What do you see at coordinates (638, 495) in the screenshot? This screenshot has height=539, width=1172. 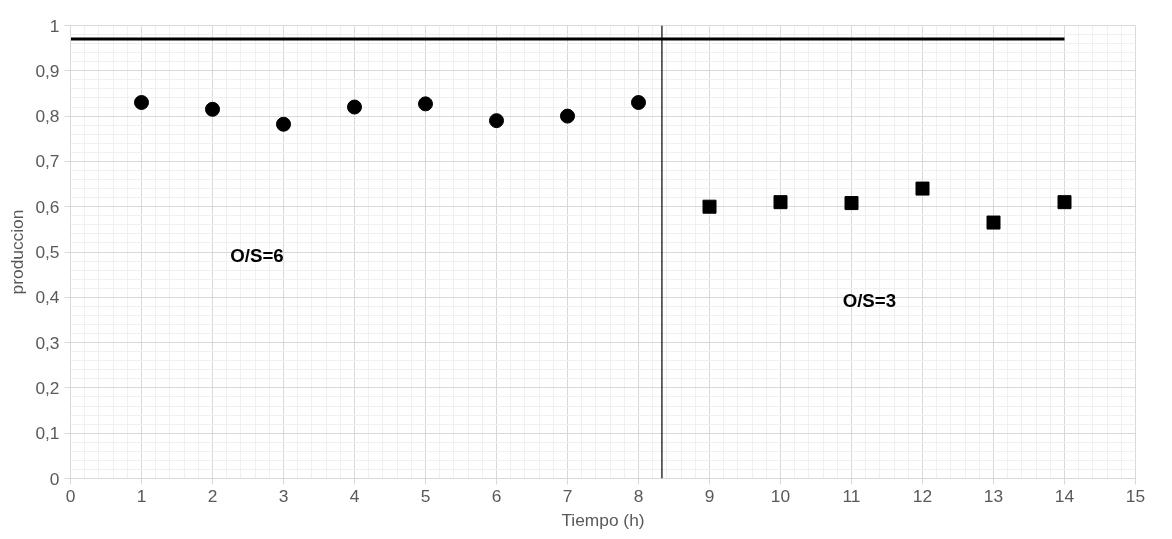 I see `x-tick-label: 8` at bounding box center [638, 495].